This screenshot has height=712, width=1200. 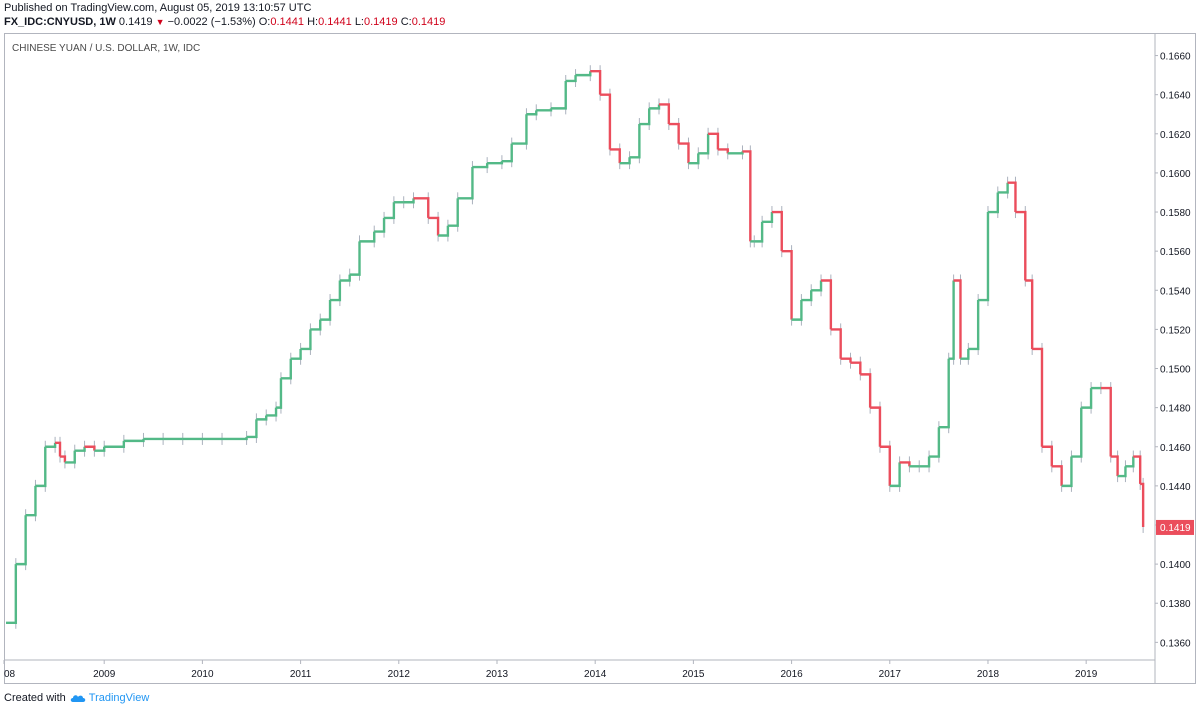 What do you see at coordinates (1086, 674) in the screenshot?
I see `x-tick-label: 2019` at bounding box center [1086, 674].